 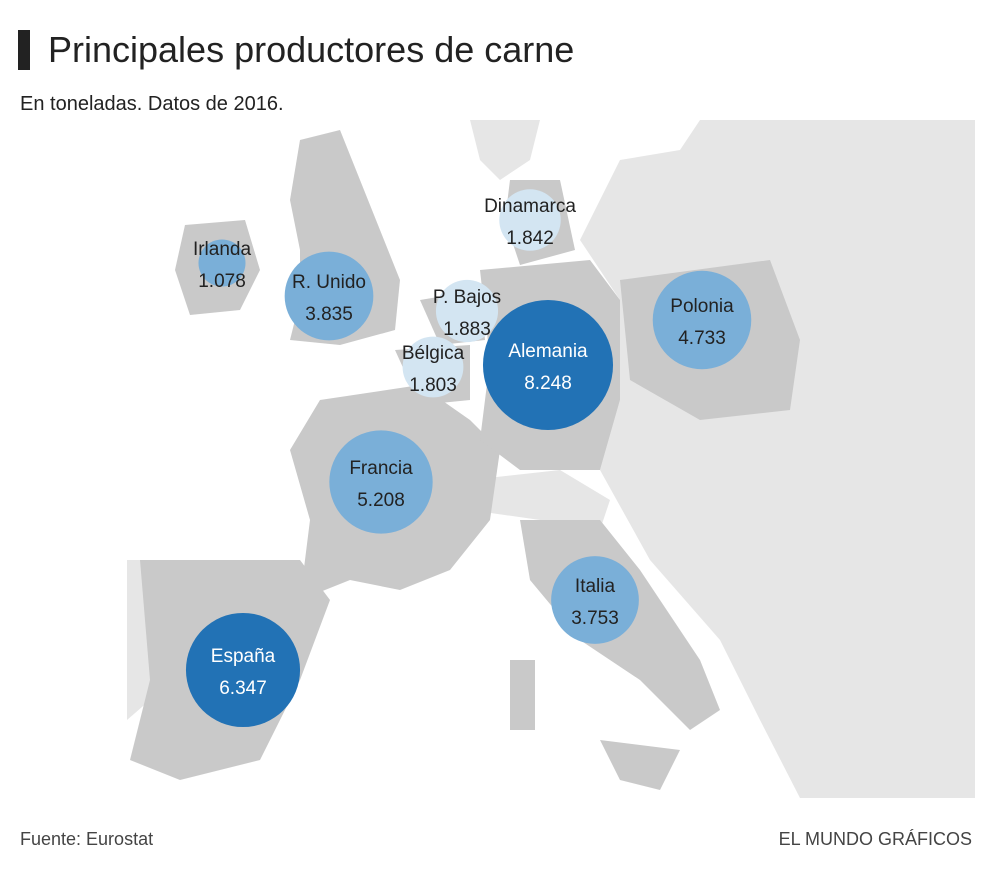 What do you see at coordinates (530, 238) in the screenshot?
I see `value-label: 1.842` at bounding box center [530, 238].